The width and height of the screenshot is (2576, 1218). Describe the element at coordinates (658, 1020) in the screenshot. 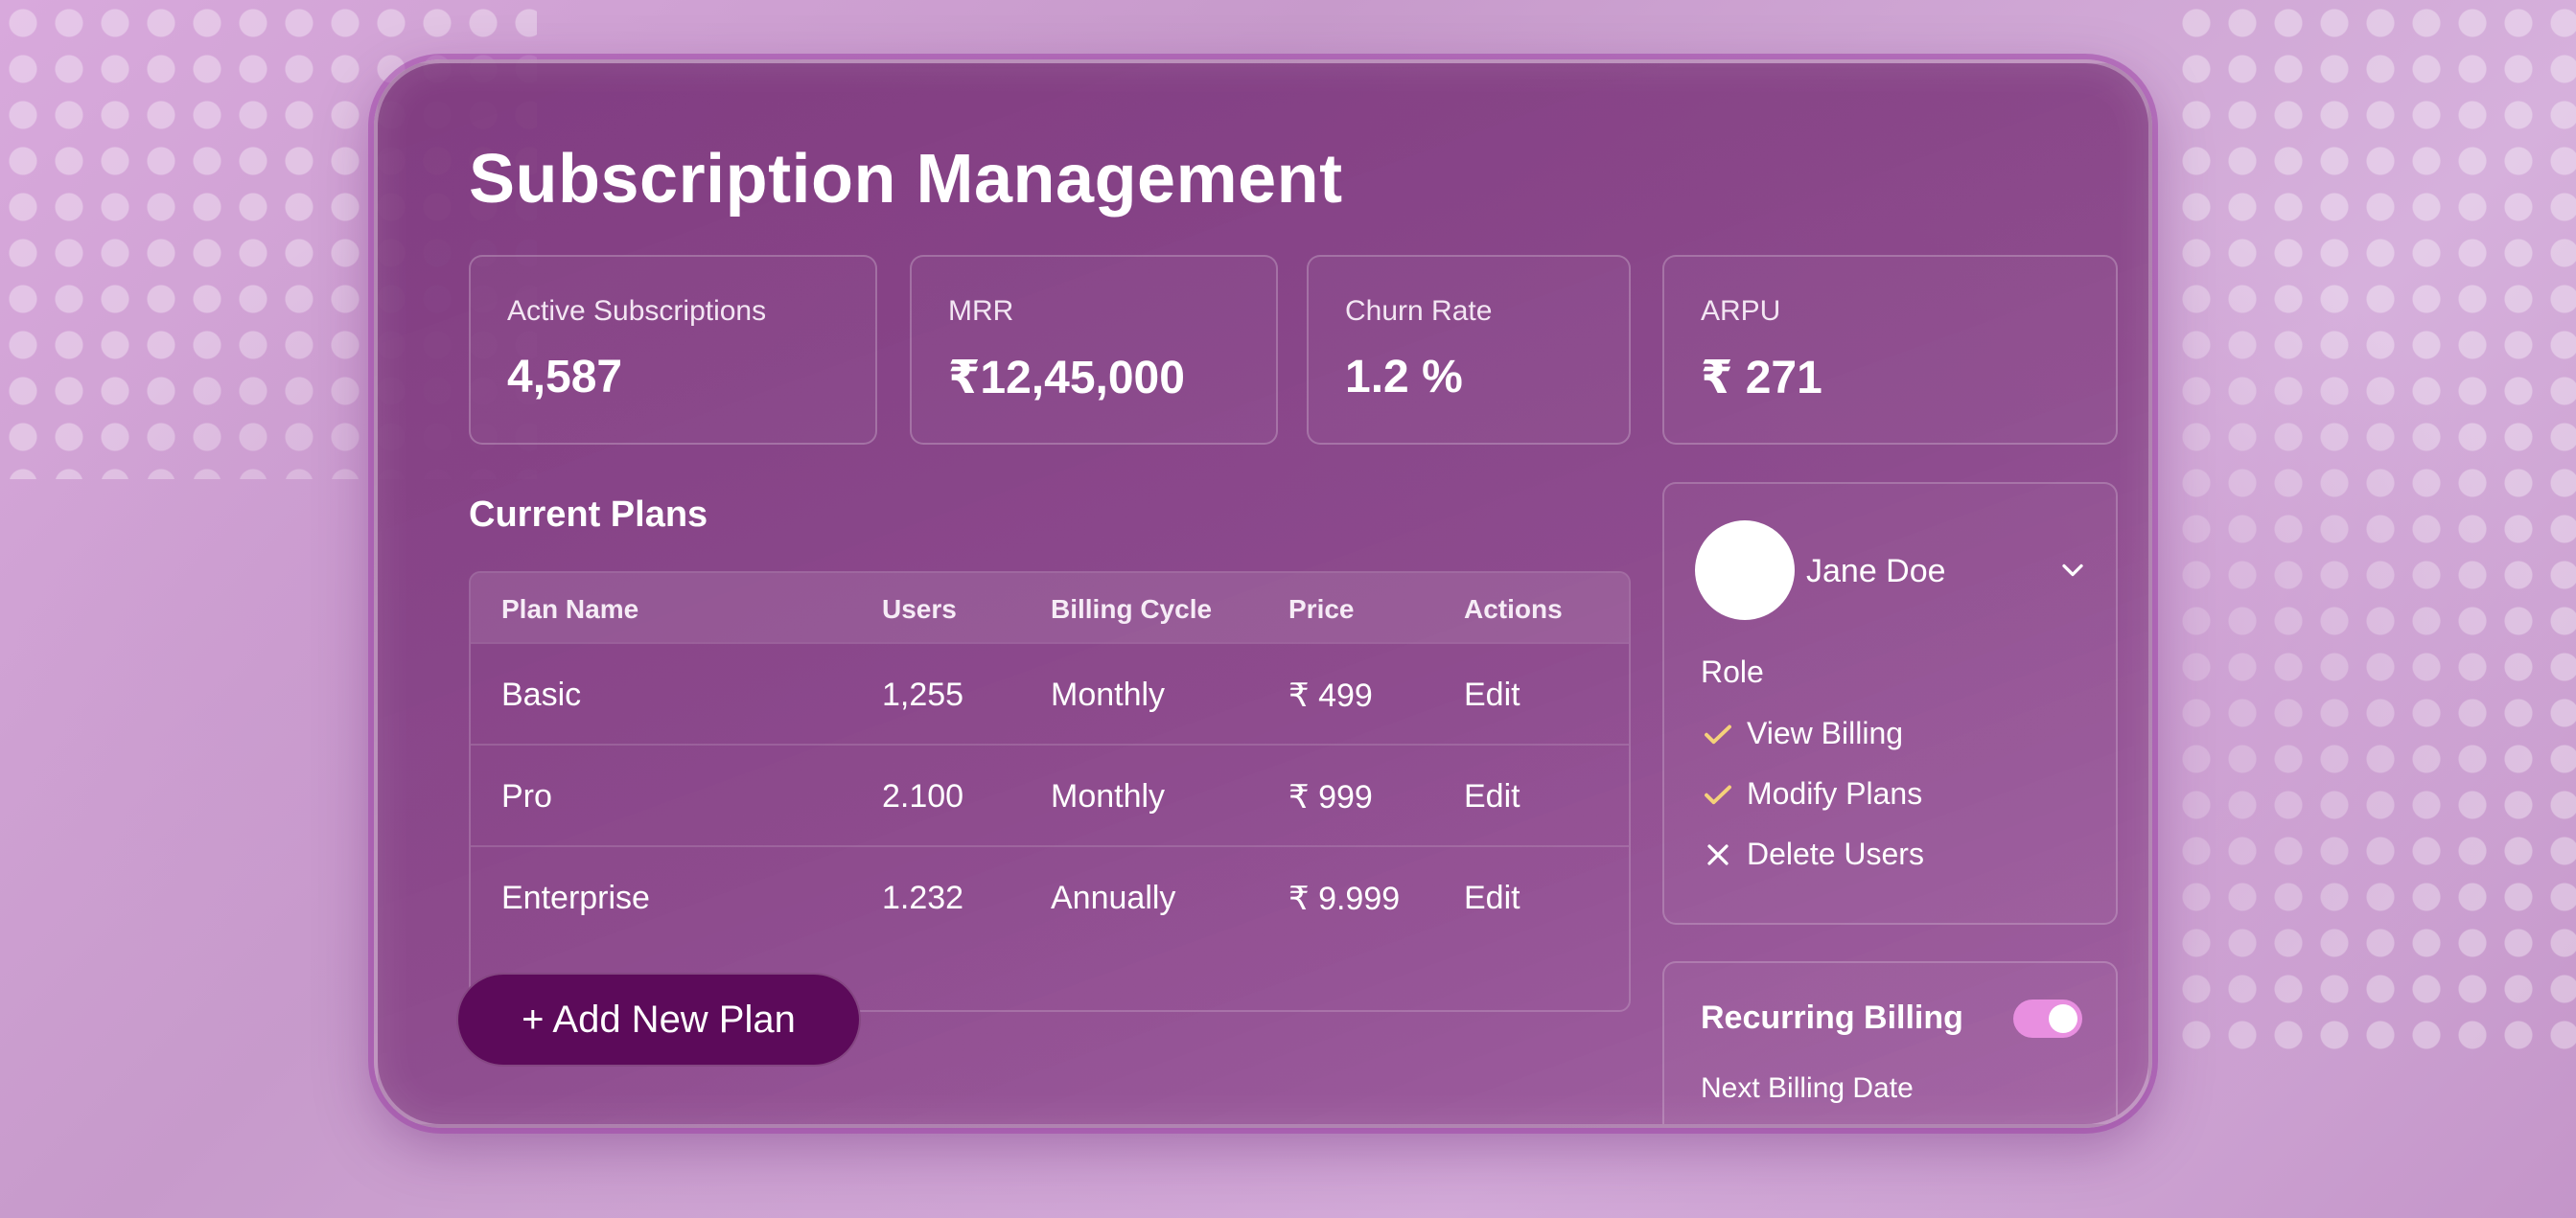

I see `add-new-plan-button: + Add New Plan` at that location.